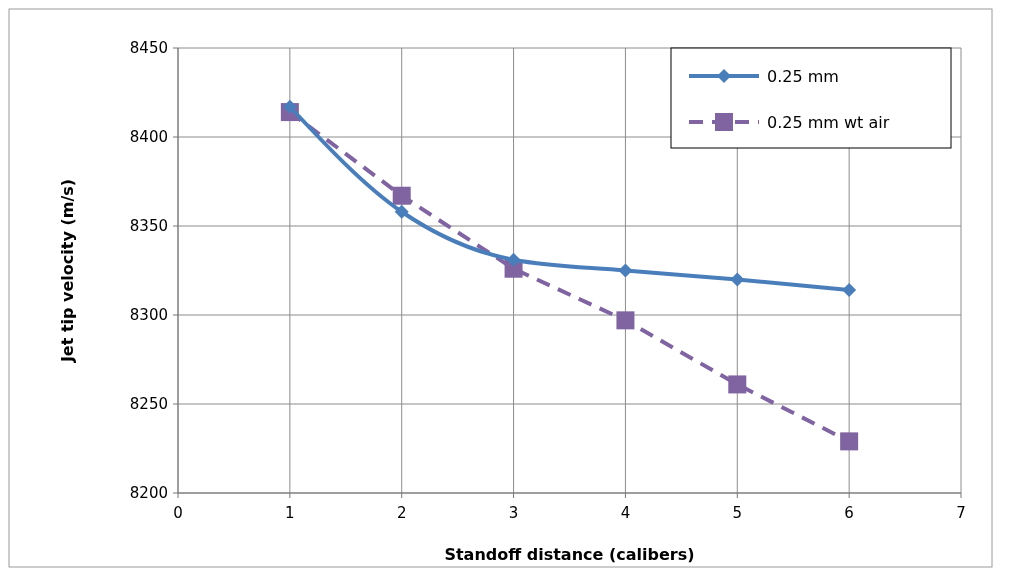 Image resolution: width=1009 pixels, height=583 pixels. Describe the element at coordinates (625, 513) in the screenshot. I see `x-tick-label: 4` at that location.